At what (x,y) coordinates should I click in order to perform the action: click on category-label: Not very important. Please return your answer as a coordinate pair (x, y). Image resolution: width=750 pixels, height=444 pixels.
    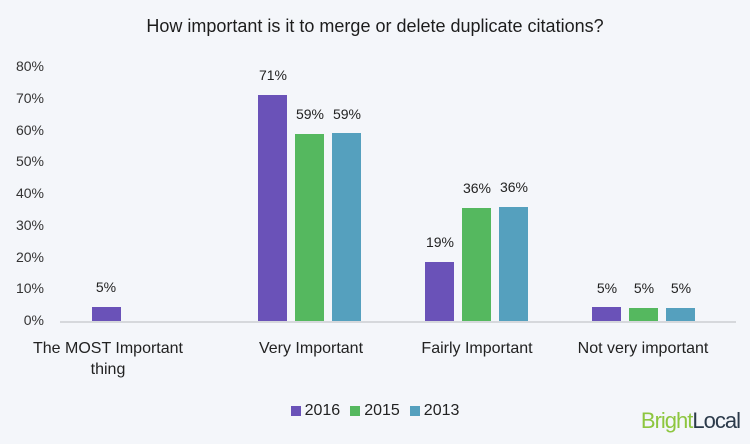
    Looking at the image, I should click on (643, 348).